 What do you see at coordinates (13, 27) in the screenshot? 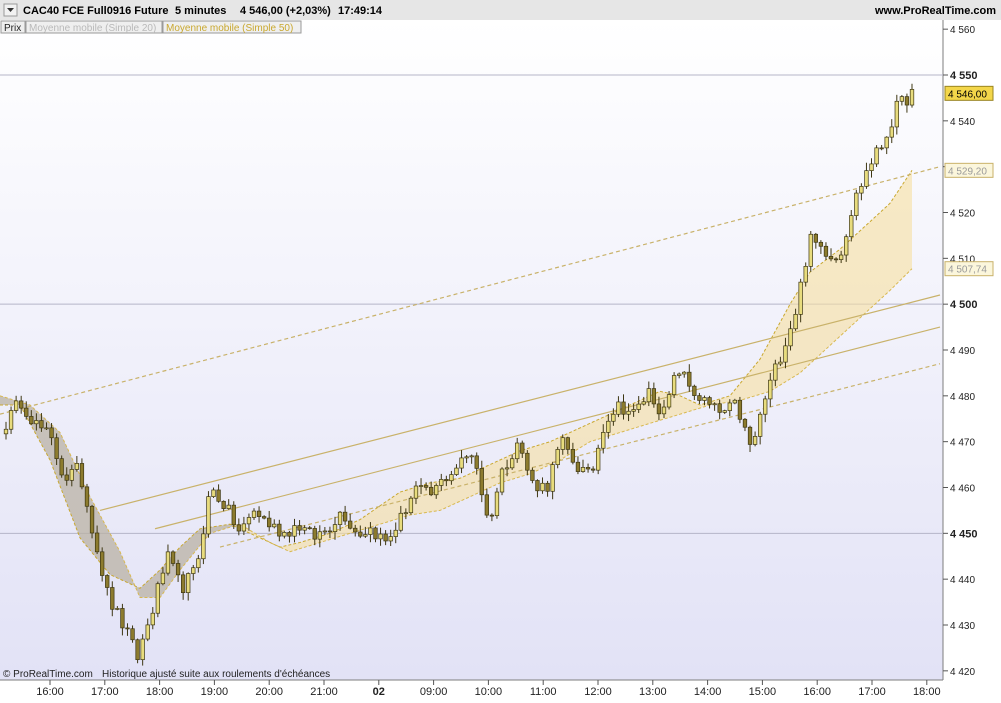
I see `legend-item-price-box` at bounding box center [13, 27].